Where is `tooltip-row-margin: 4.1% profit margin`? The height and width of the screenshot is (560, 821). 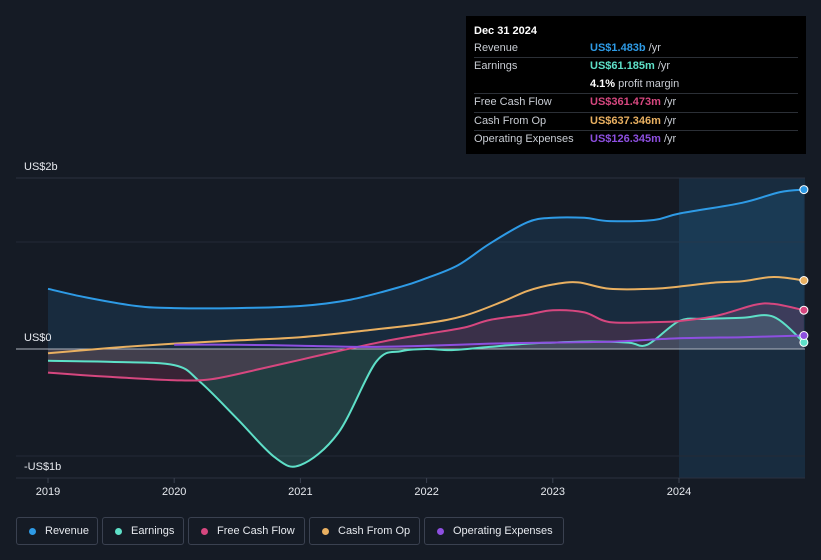 tooltip-row-margin: 4.1% profit margin is located at coordinates (636, 84).